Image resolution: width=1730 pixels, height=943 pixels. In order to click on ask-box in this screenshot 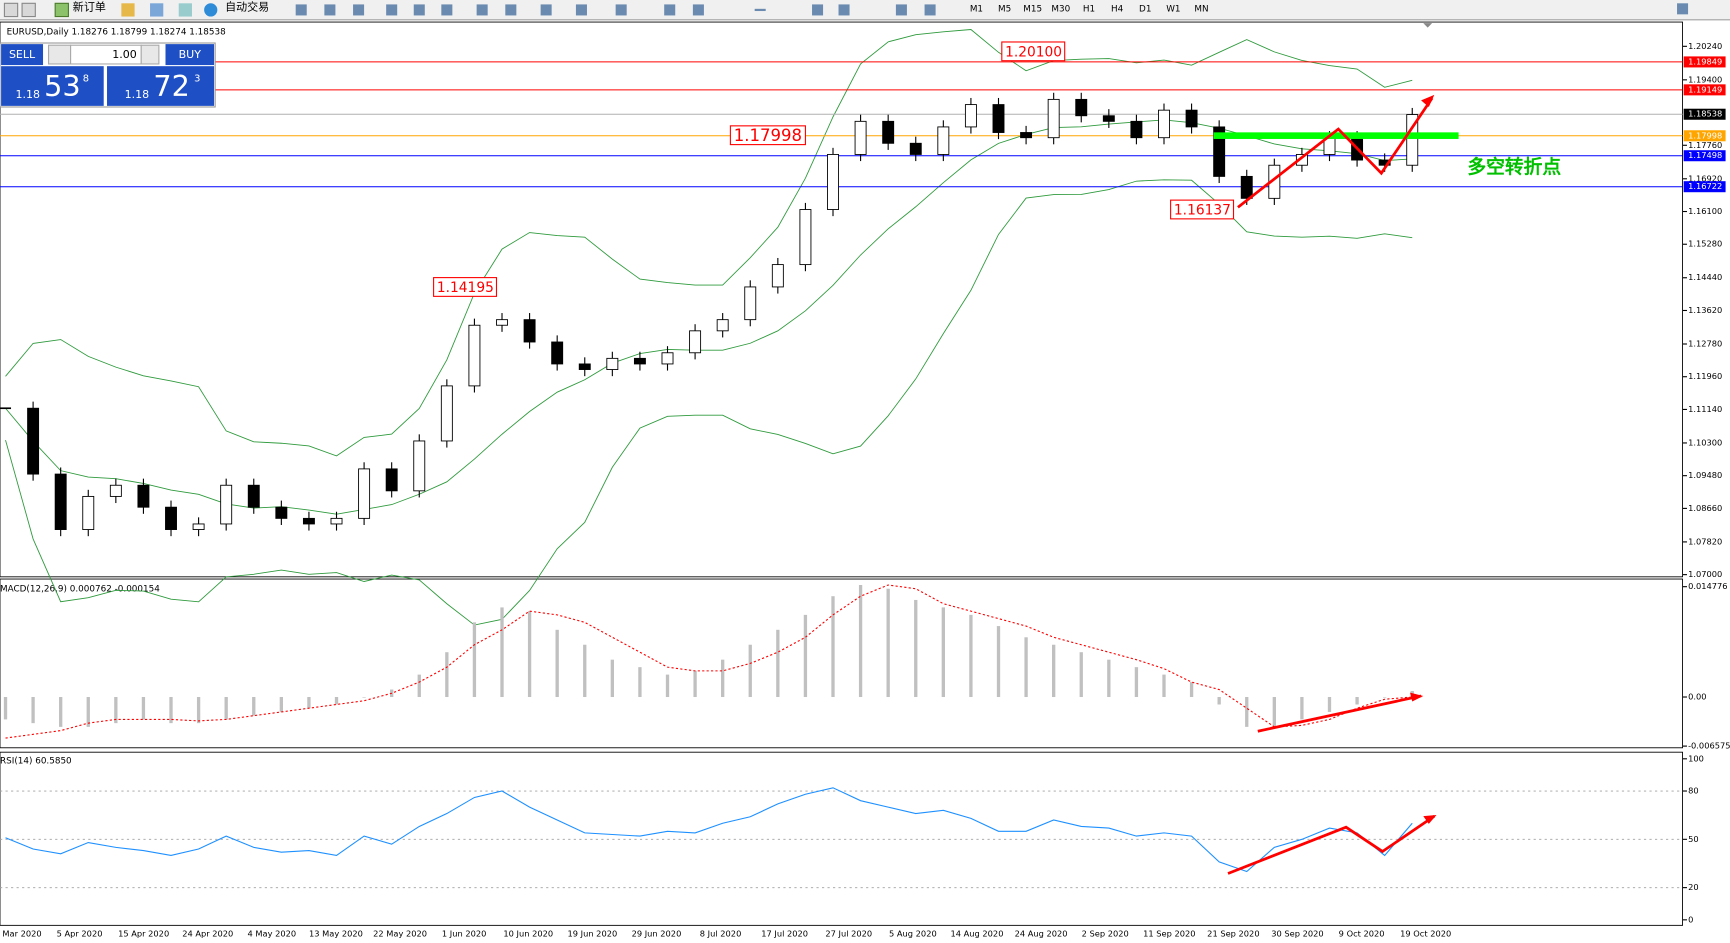, I will do `click(161, 86)`.